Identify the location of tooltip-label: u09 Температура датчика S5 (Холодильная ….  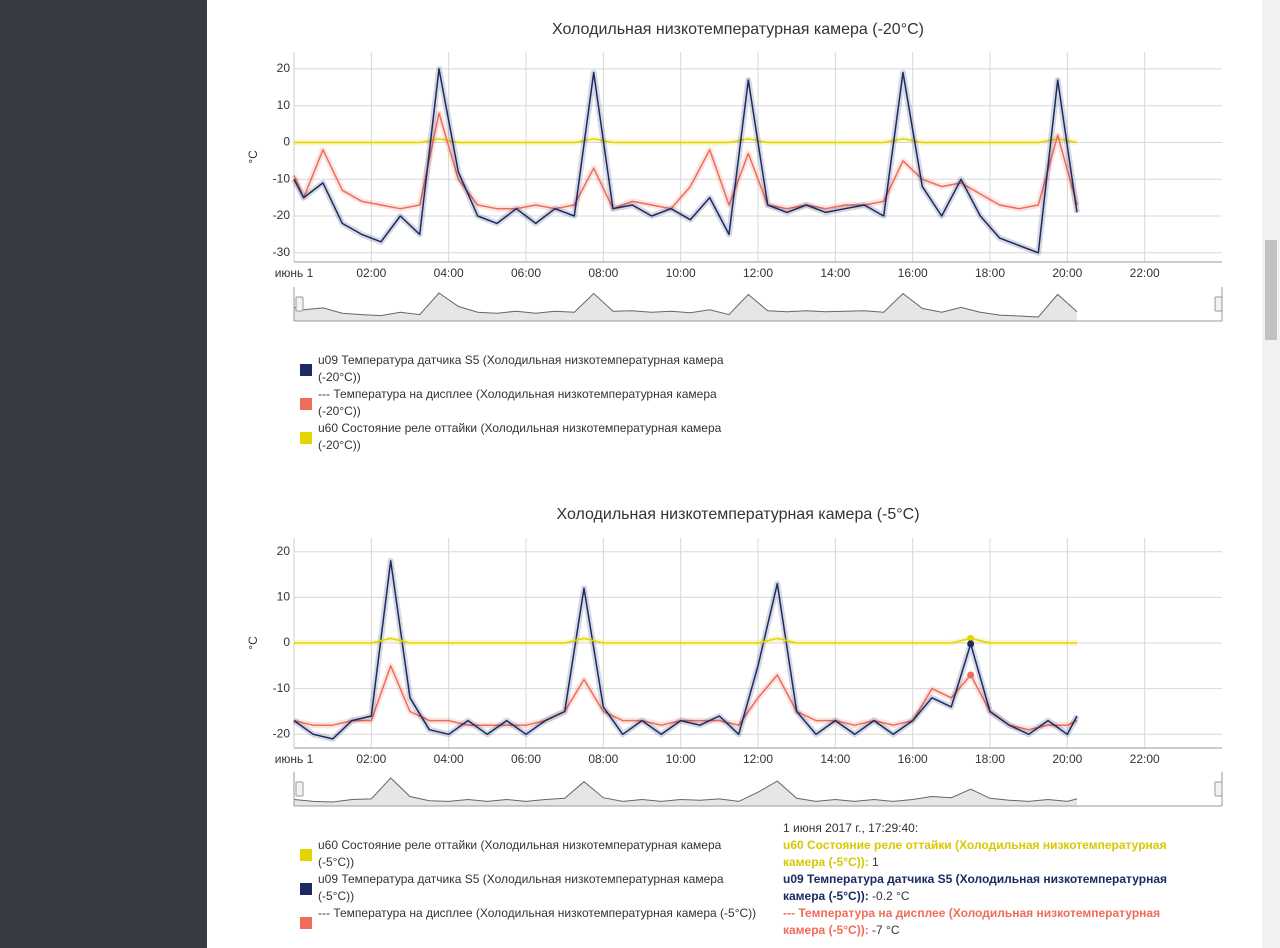
(975, 887).